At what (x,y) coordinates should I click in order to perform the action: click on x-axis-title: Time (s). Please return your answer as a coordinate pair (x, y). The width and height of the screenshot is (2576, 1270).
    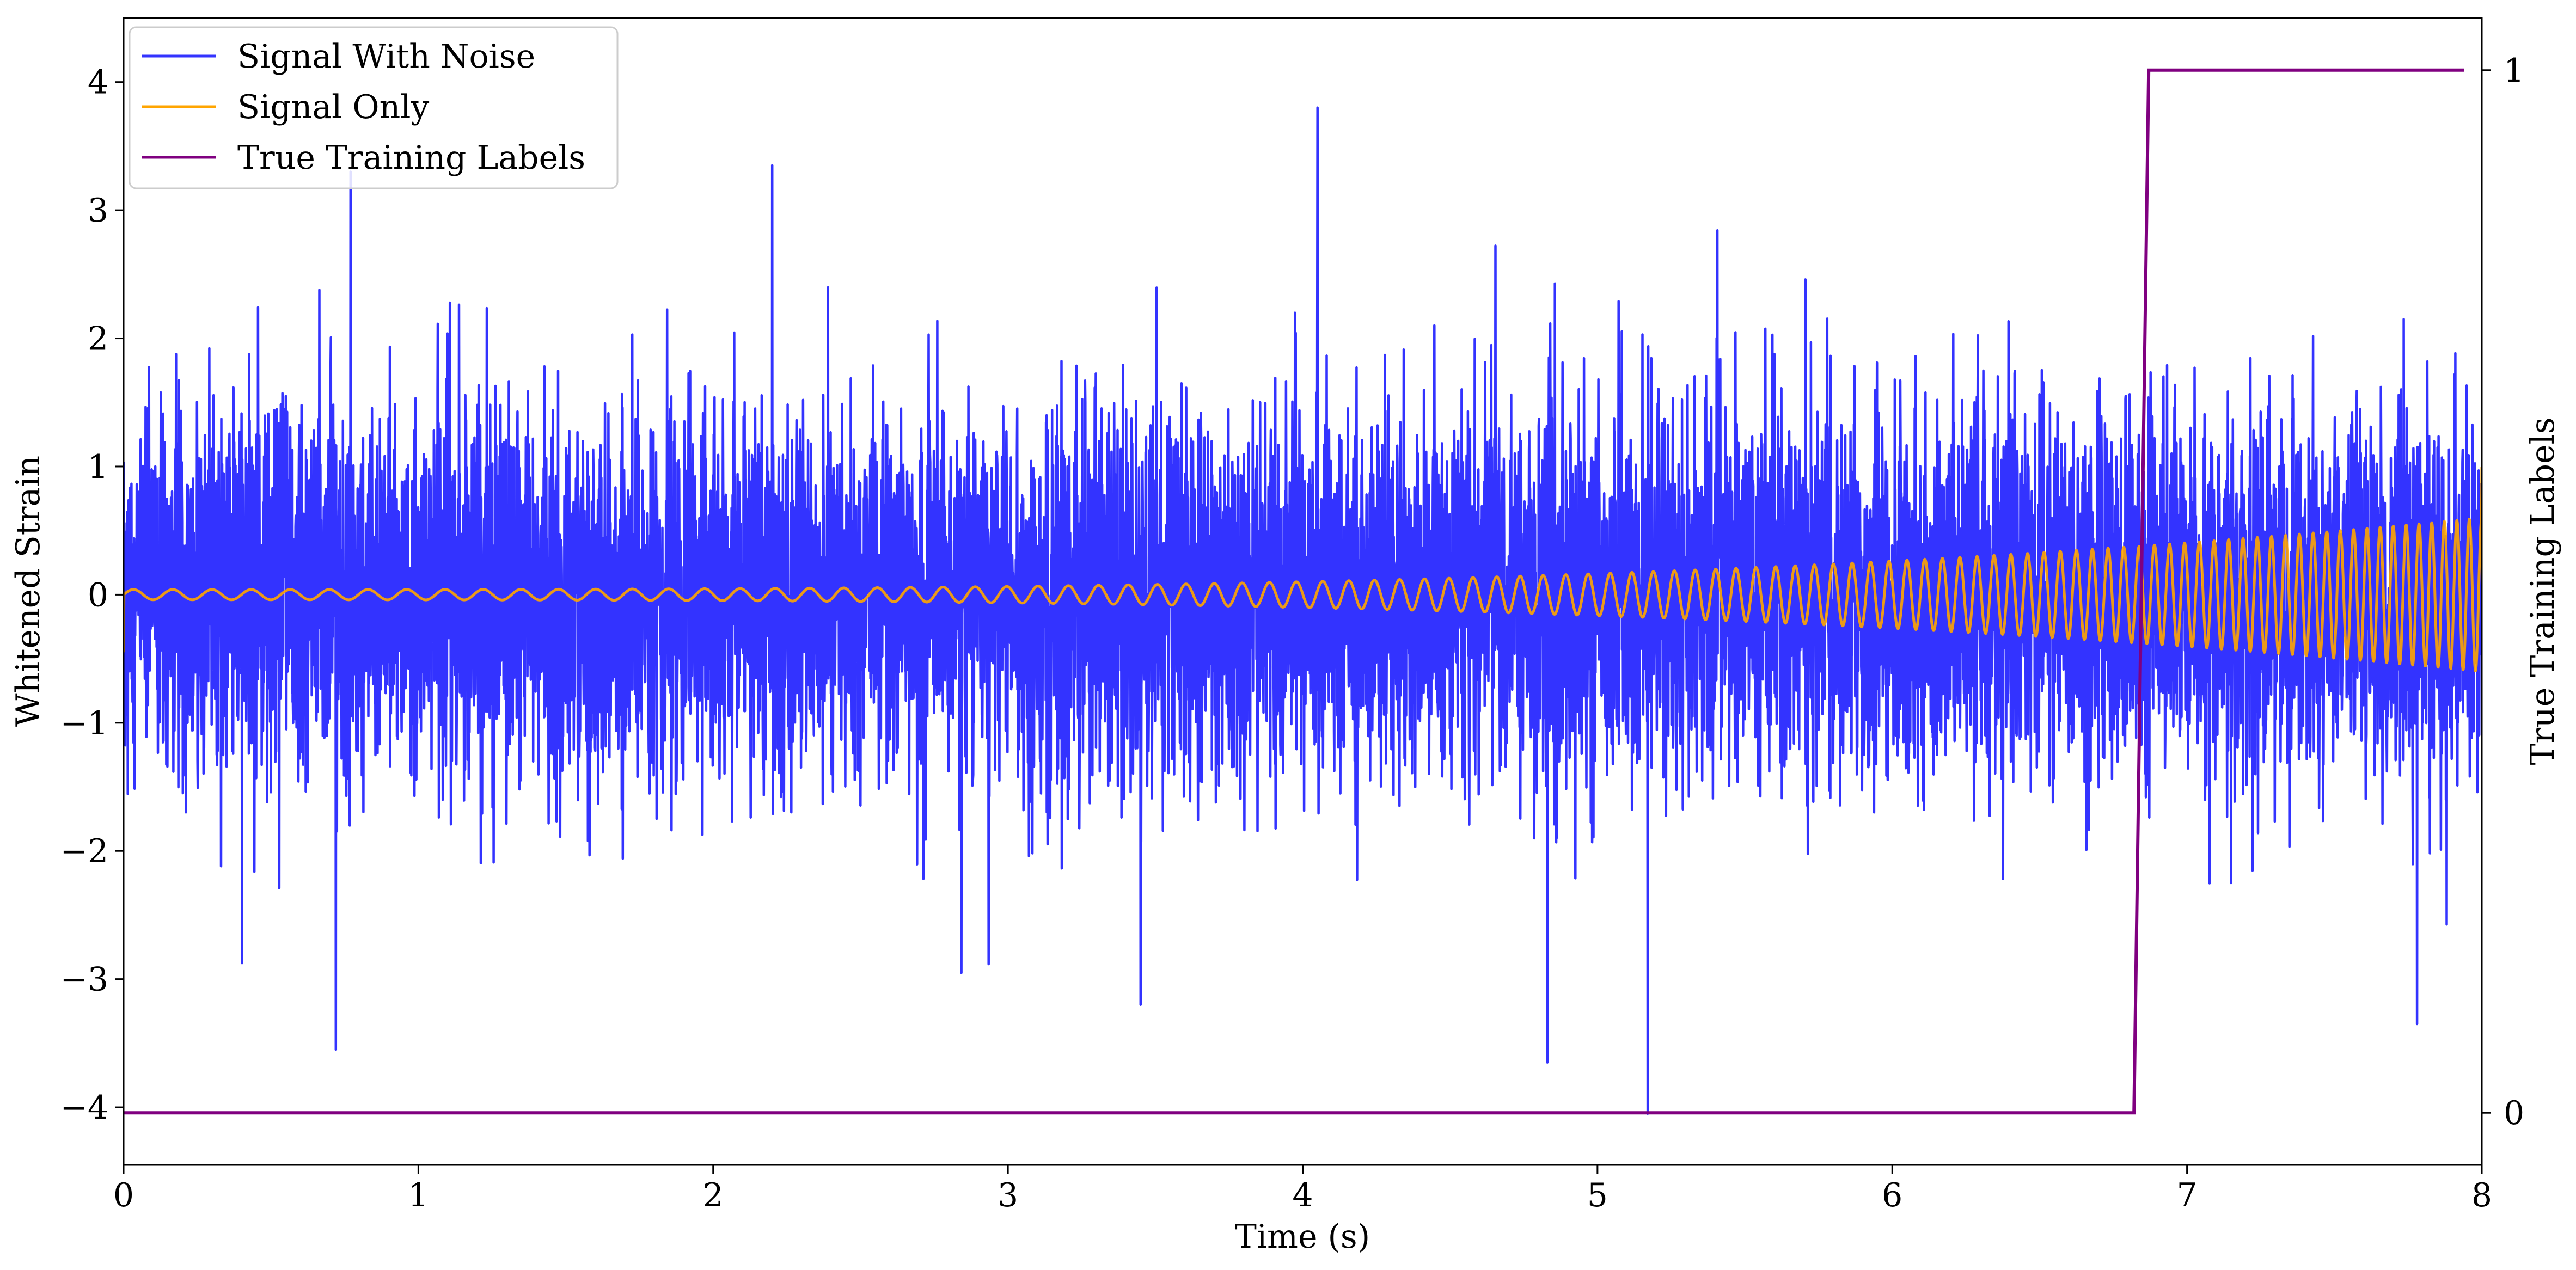
    Looking at the image, I should click on (1302, 1237).